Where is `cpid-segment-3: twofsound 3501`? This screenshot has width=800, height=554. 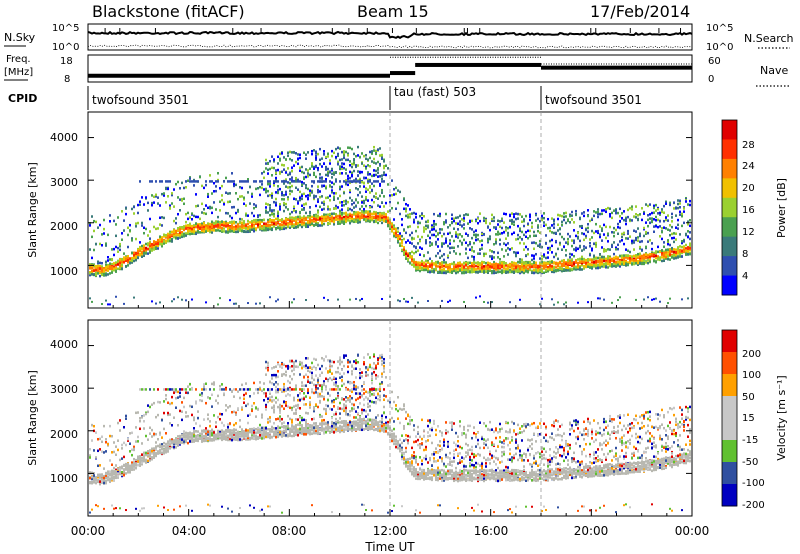 cpid-segment-3: twofsound 3501 is located at coordinates (593, 100).